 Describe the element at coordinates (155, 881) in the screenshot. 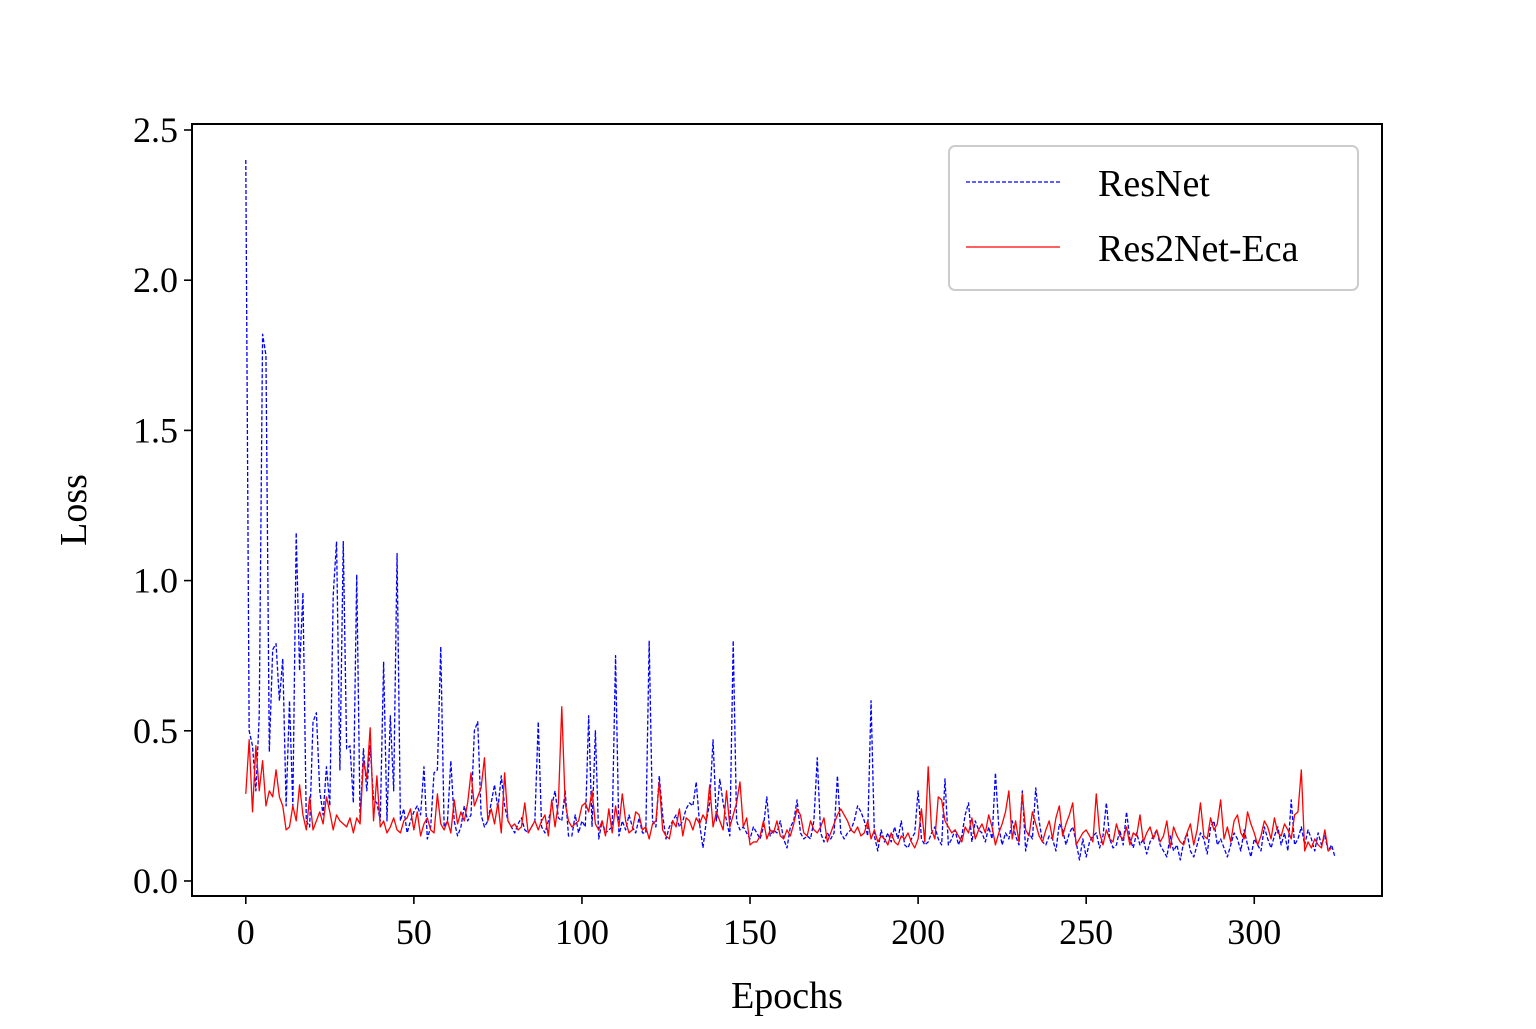

I see `y-tick-label: 0.0` at that location.